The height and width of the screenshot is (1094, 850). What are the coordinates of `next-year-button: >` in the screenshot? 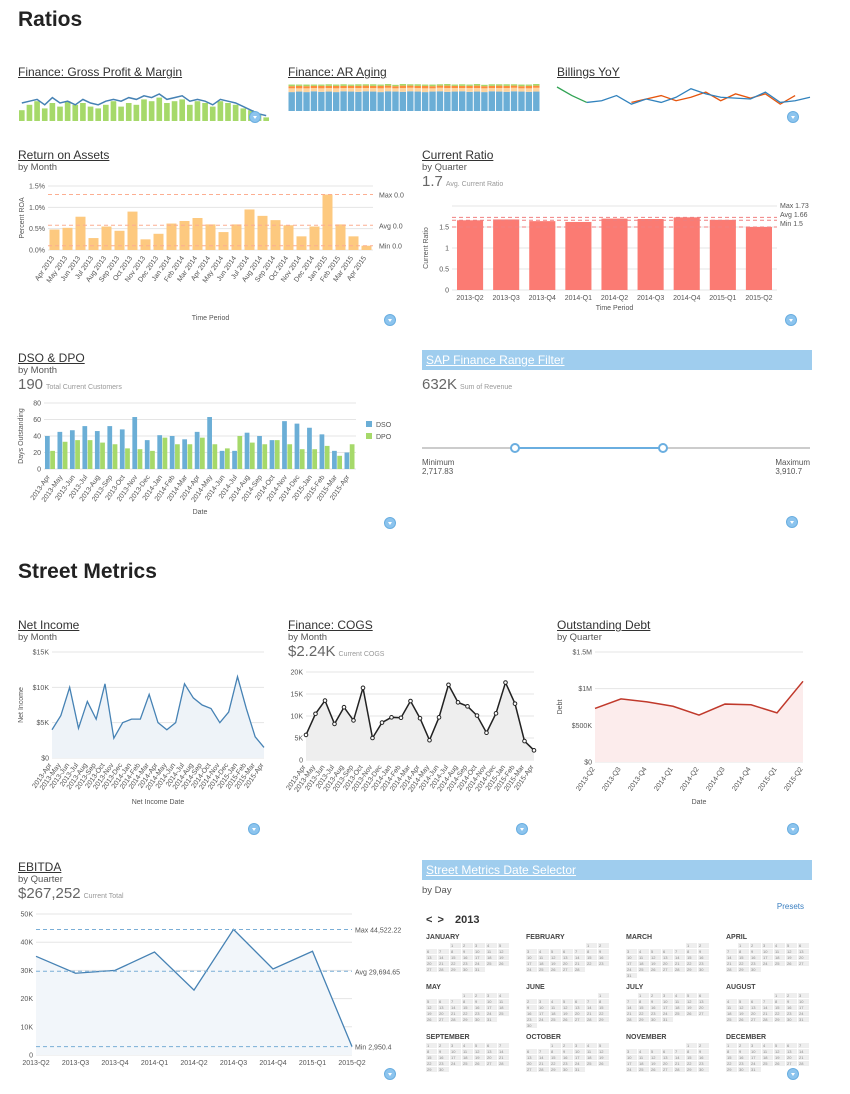 It's located at (440, 920).